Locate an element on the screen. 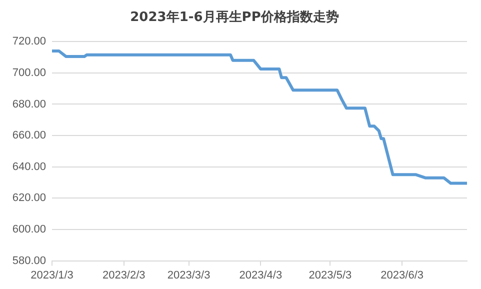 The image size is (481, 289). y-tick-label: 660.00 is located at coordinates (29, 136).